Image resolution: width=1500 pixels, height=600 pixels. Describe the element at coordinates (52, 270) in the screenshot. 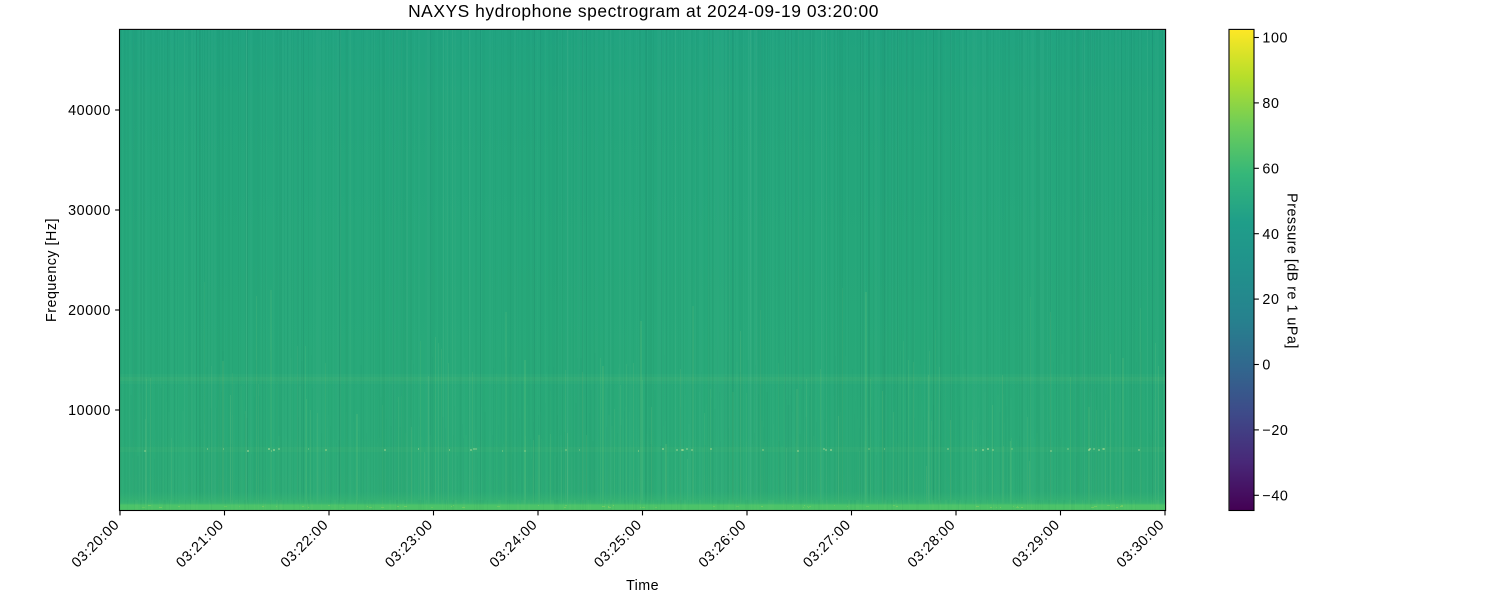

I see `svg-text: Frequency [Hz]` at that location.